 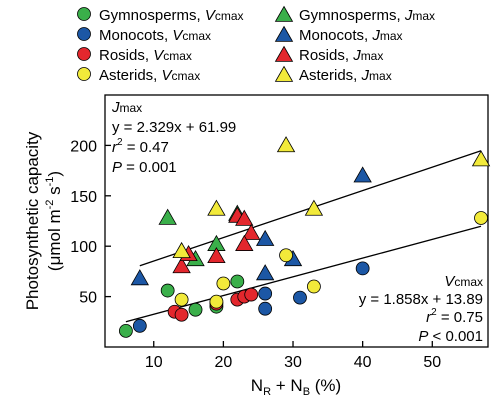 I want to click on legend-label: Rosids, Jmax, so click(x=341, y=55).